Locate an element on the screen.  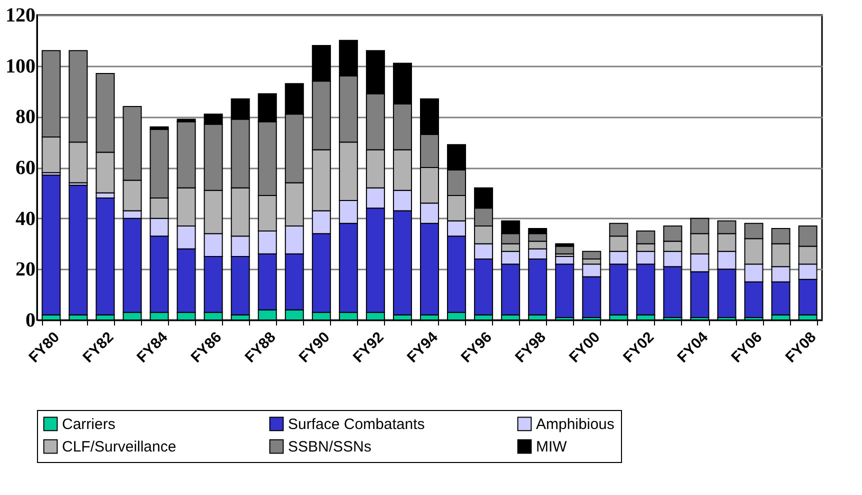
y-tick-label: 0 is located at coordinates (31, 321).